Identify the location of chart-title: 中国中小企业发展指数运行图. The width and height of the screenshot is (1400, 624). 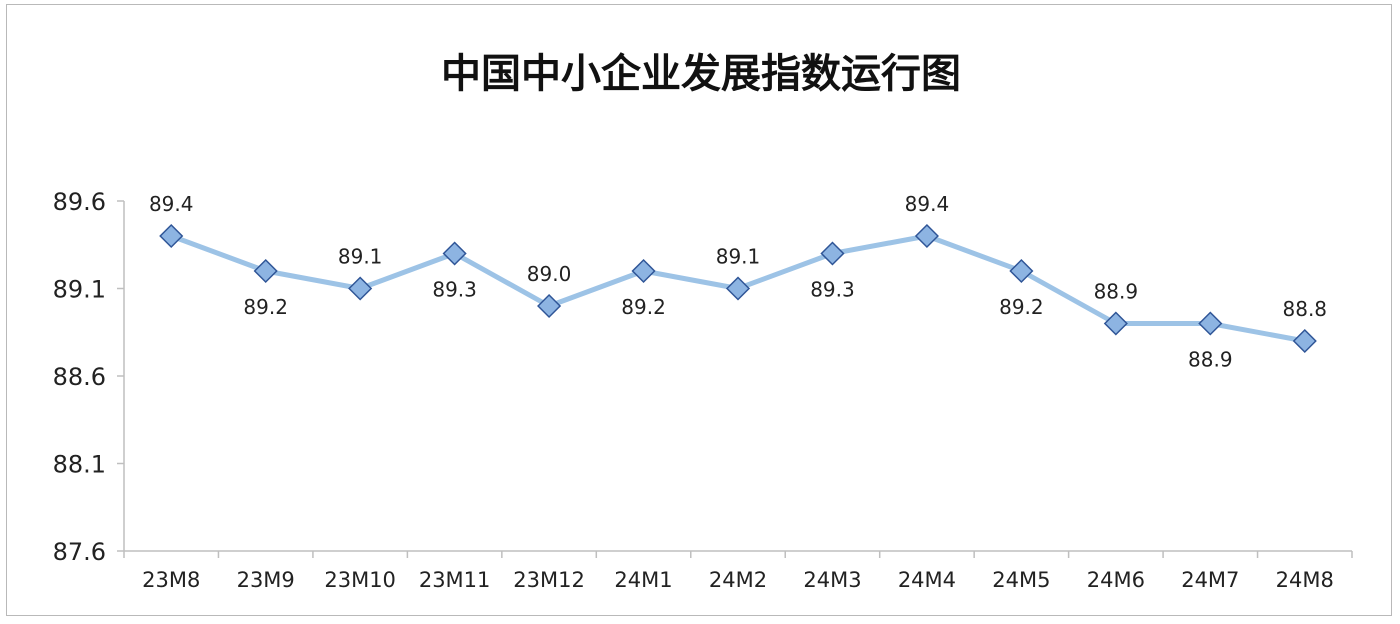
(701, 74).